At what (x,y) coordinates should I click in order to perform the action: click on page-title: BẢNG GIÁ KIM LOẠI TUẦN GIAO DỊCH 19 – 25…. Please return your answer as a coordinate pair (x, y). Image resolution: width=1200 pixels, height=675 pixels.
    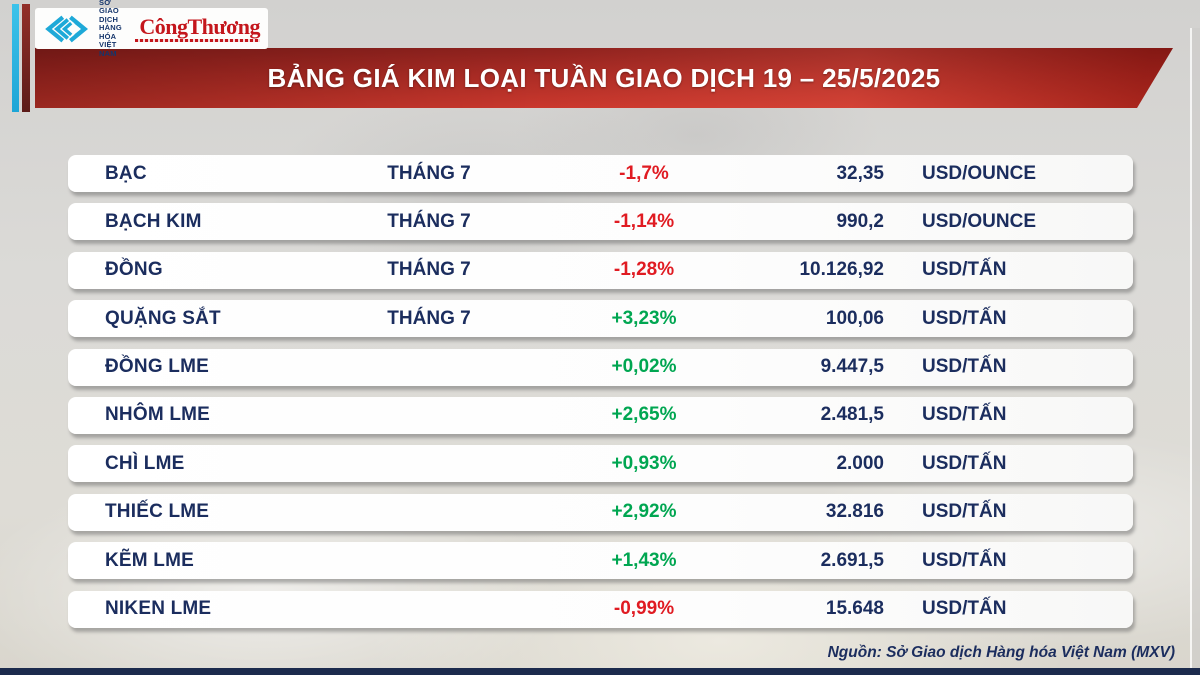
    Looking at the image, I should click on (604, 77).